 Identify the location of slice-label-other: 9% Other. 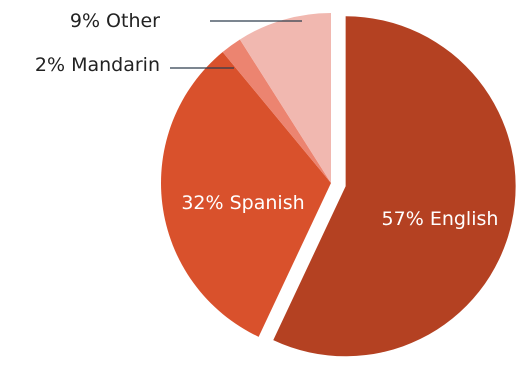
(115, 21).